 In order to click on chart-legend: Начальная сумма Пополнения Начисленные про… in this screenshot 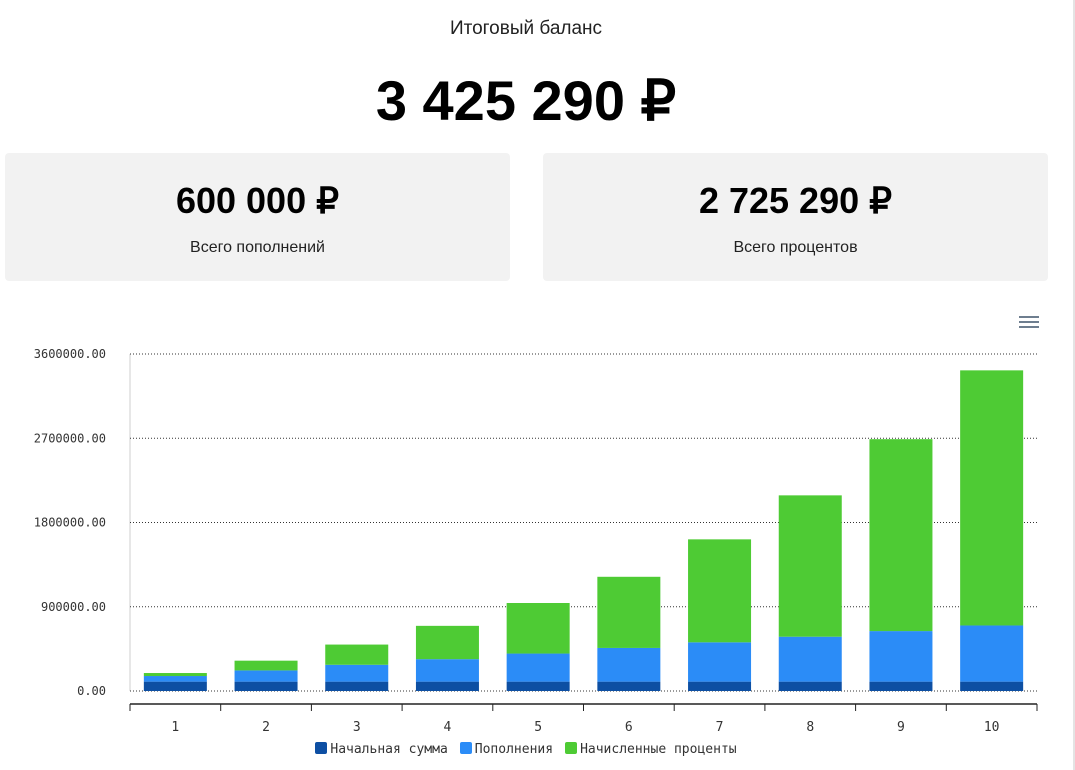, I will do `click(526, 749)`.